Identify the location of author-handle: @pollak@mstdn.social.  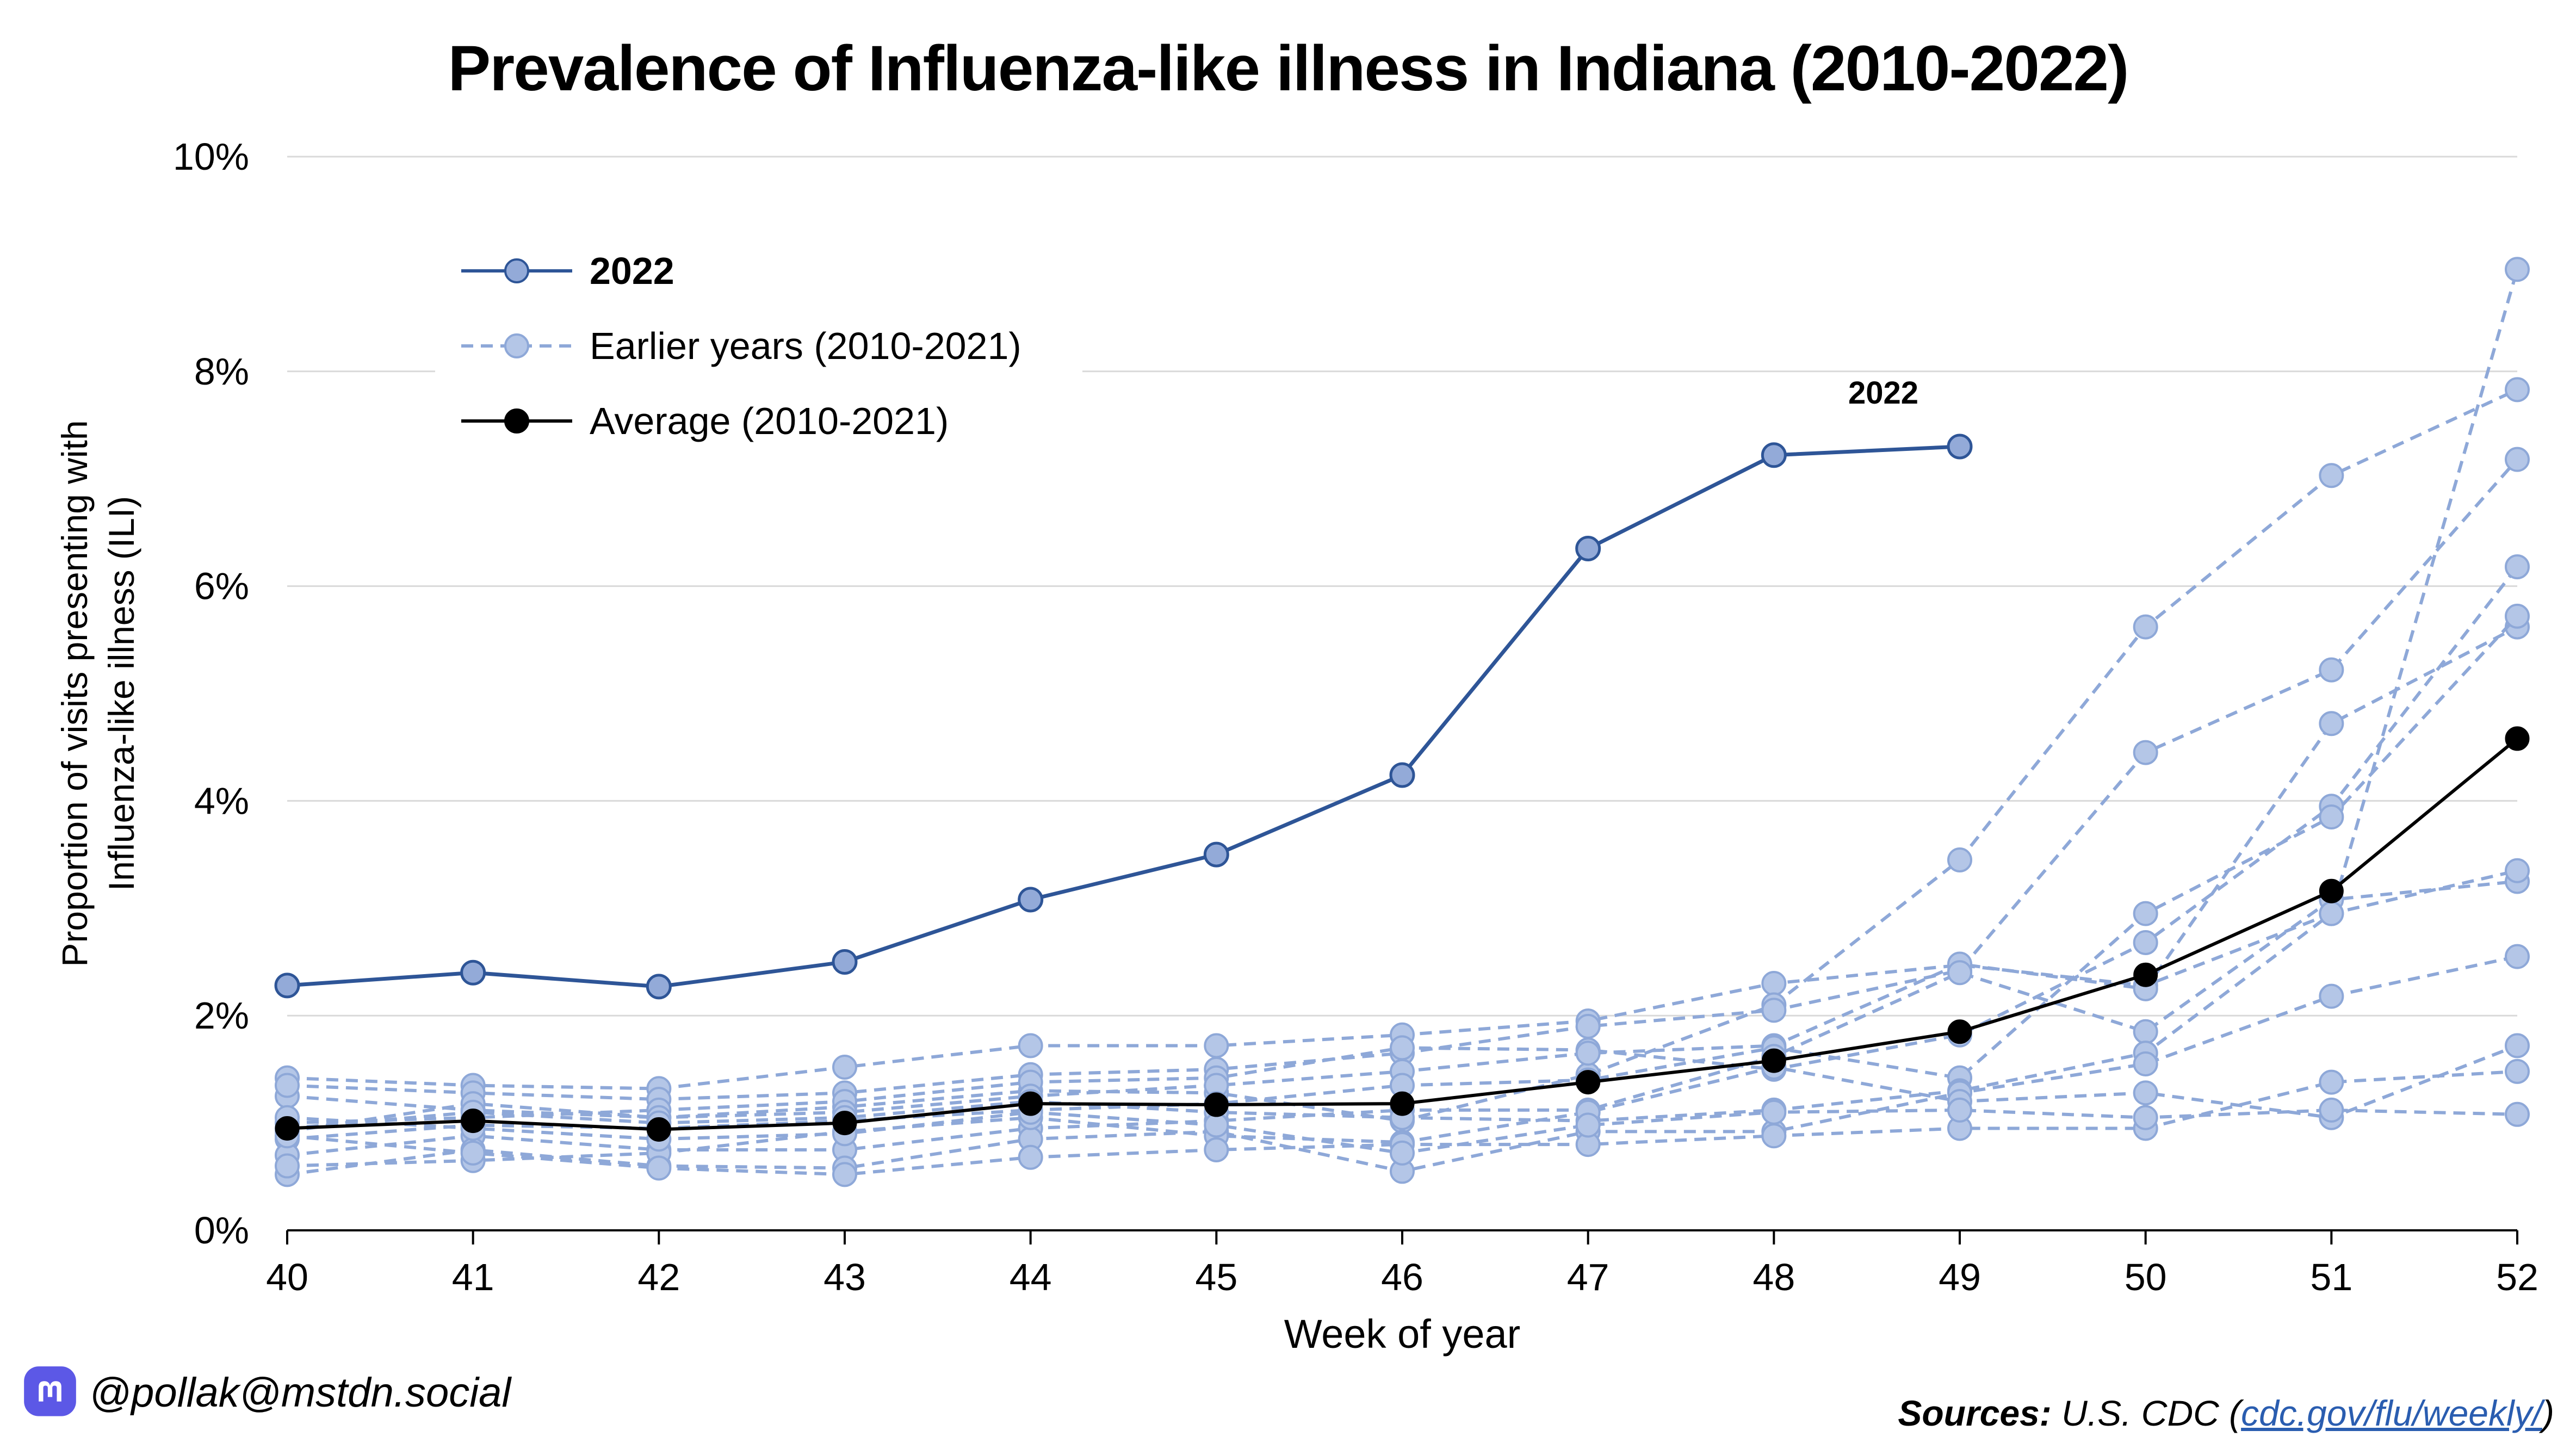
(266, 1393).